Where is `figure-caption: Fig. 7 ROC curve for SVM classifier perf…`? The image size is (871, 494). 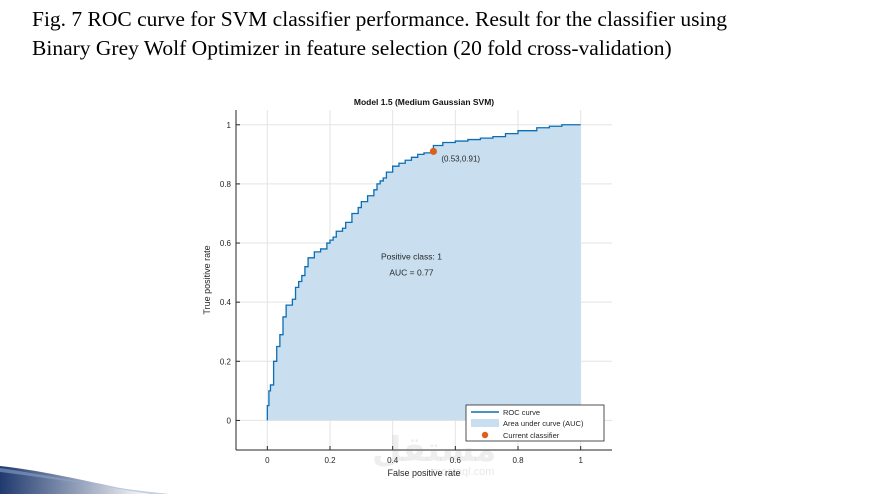
figure-caption: Fig. 7 ROC curve for SVM classifier perf… is located at coordinates (447, 34).